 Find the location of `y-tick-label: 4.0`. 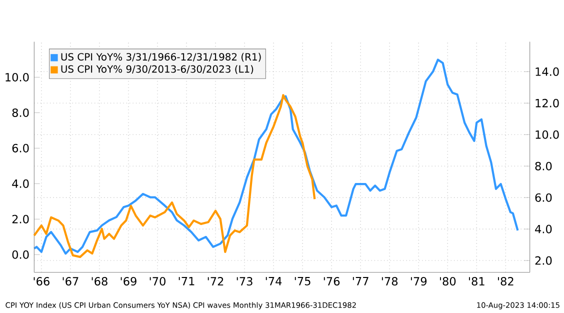

y-tick-label: 4.0 is located at coordinates (20, 183).